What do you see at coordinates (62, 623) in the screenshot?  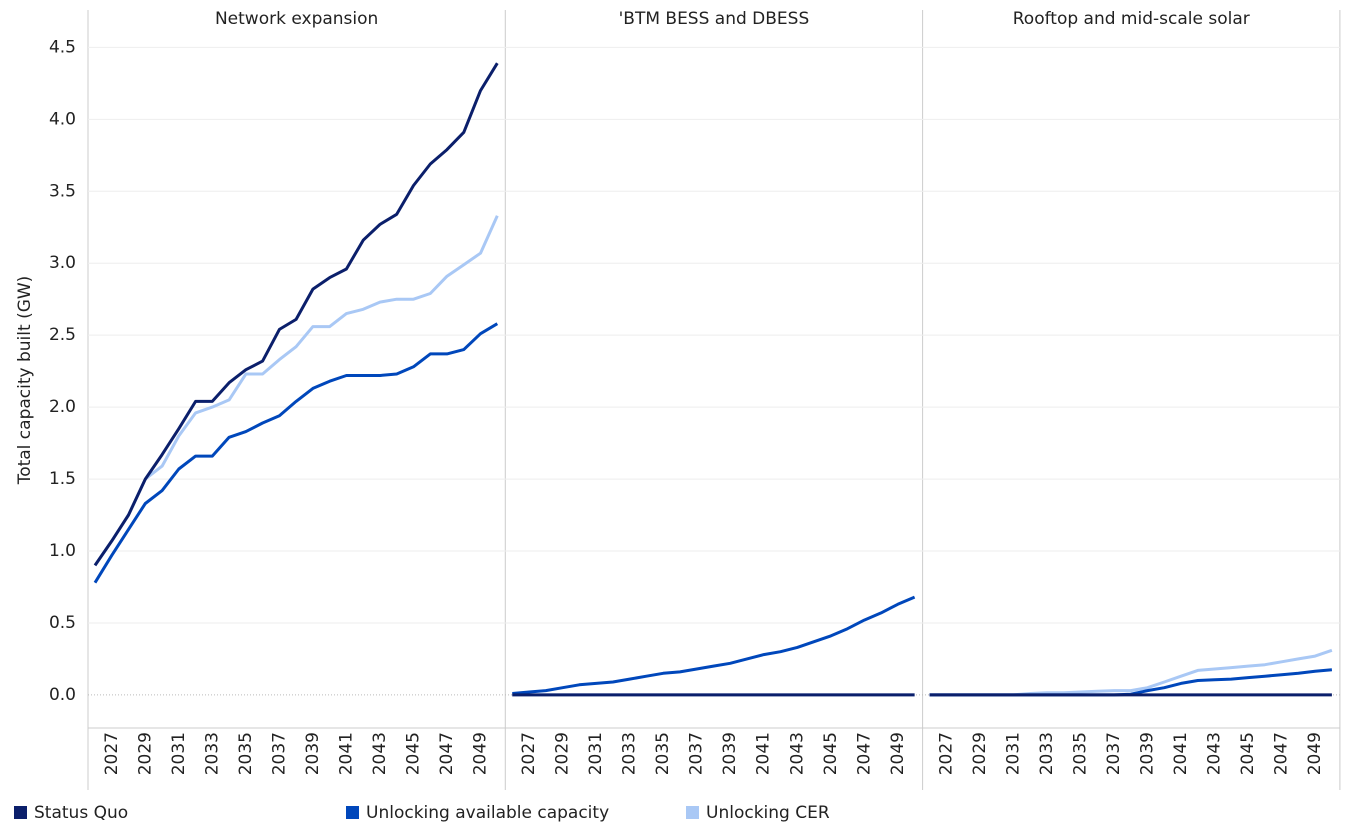 I see `y-tick-label: 0.5` at bounding box center [62, 623].